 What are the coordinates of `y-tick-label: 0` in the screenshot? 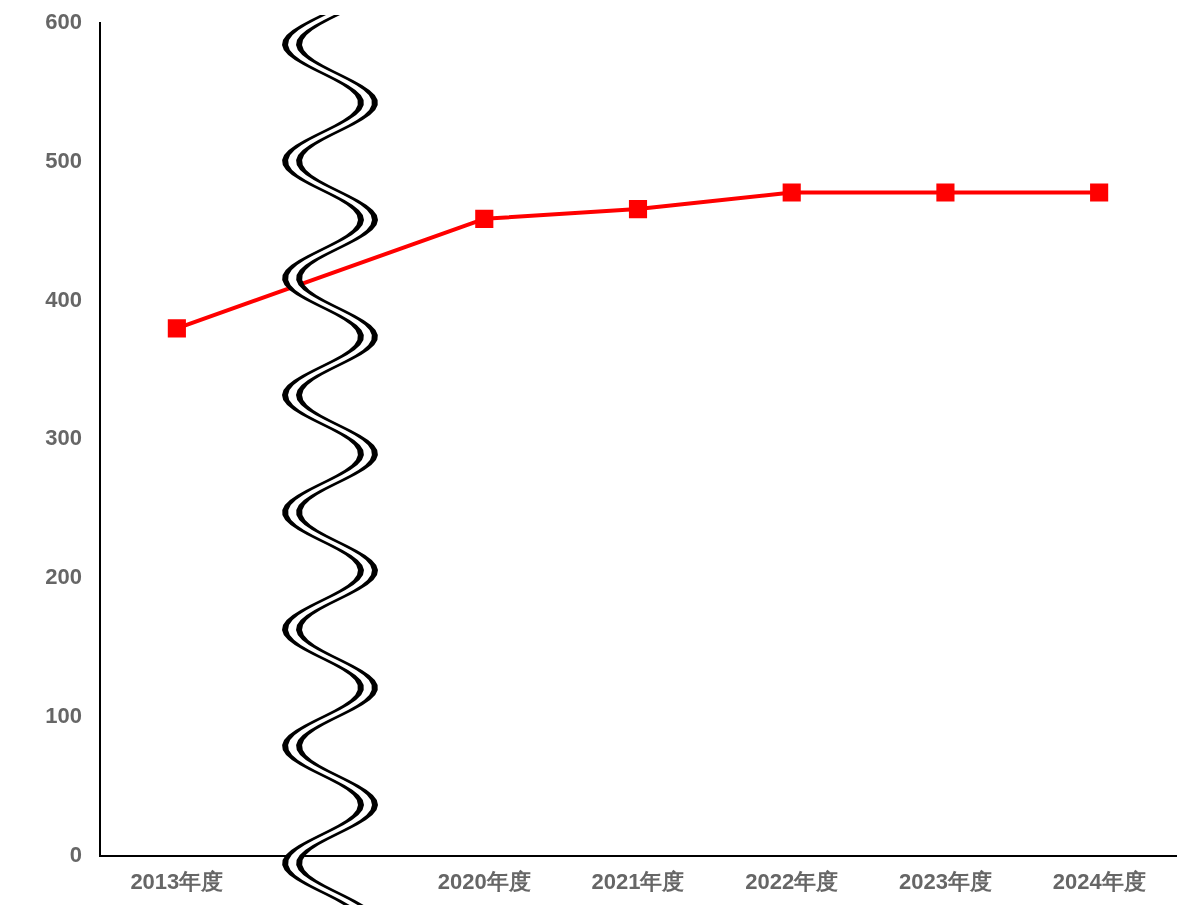 It's located at (75, 854).